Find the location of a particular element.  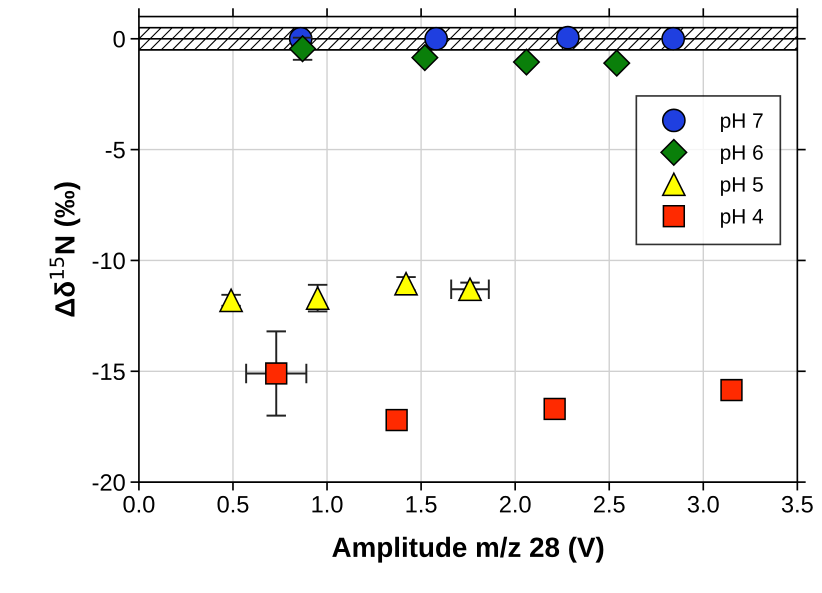

x-tick-label: 1.0 is located at coordinates (327, 504).